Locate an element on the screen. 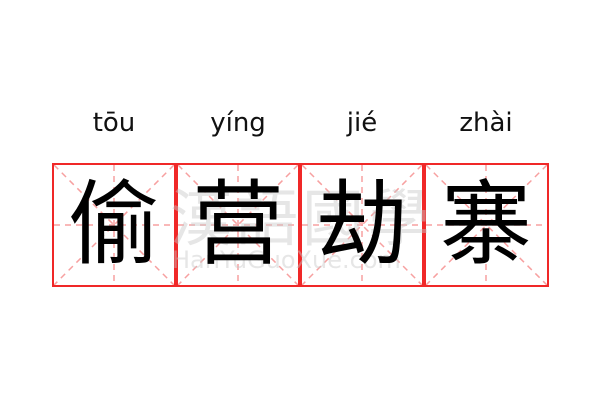  char-box-3: 劫 is located at coordinates (362, 225).